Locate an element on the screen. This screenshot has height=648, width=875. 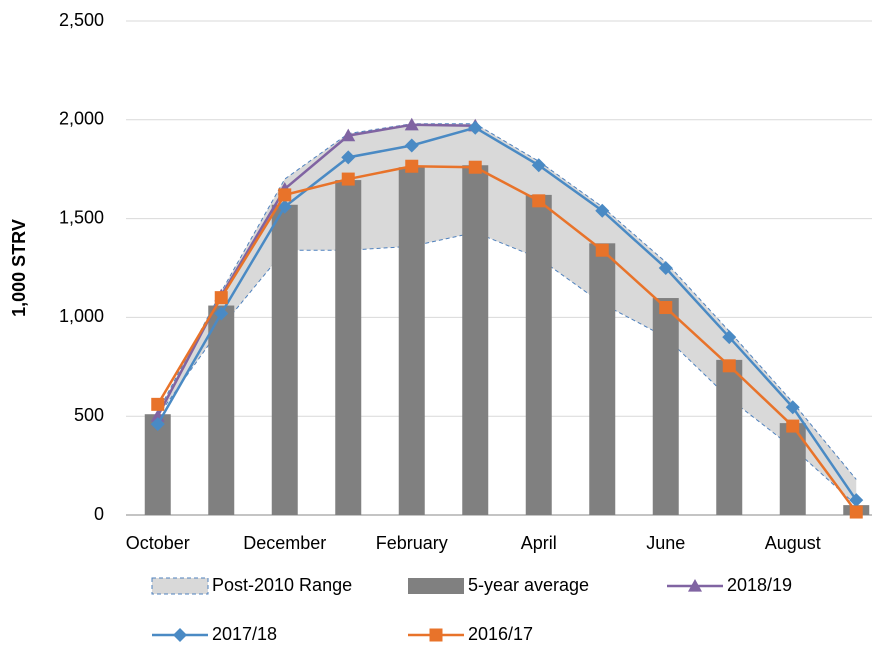
x-tick-label: April is located at coordinates (539, 543).